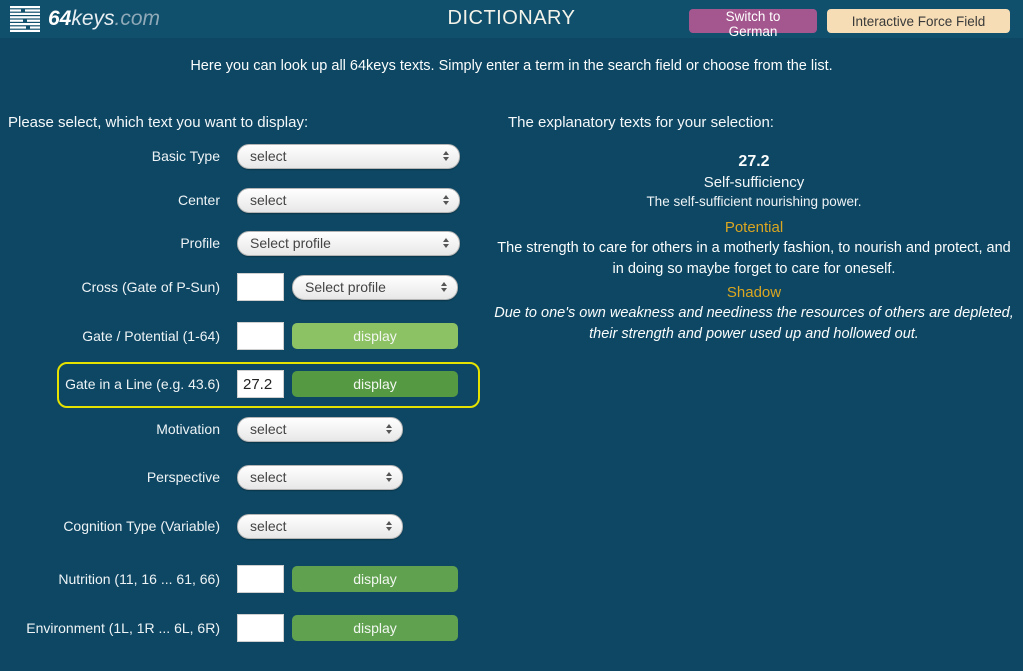 This screenshot has width=1023, height=671. I want to click on row-gate-in-line: Gate in a Line (e.g. 43.6) display, so click(240, 384).